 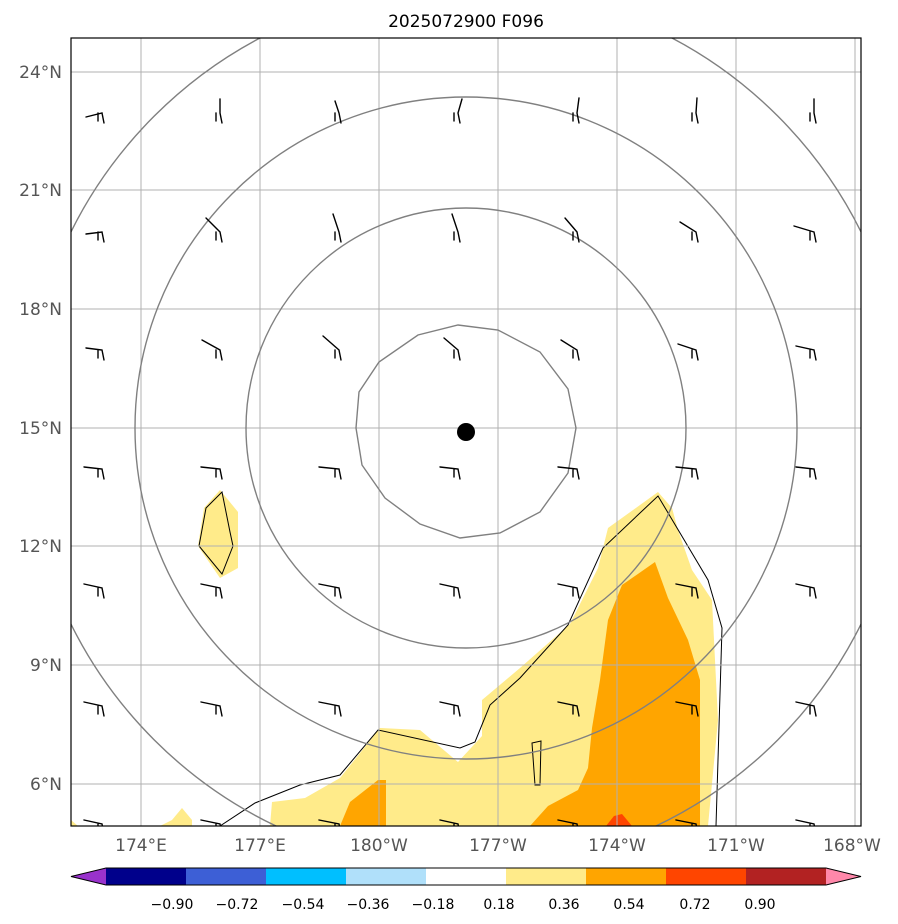 I want to click on colorbar-tick-label: −0.72, so click(x=237, y=905).